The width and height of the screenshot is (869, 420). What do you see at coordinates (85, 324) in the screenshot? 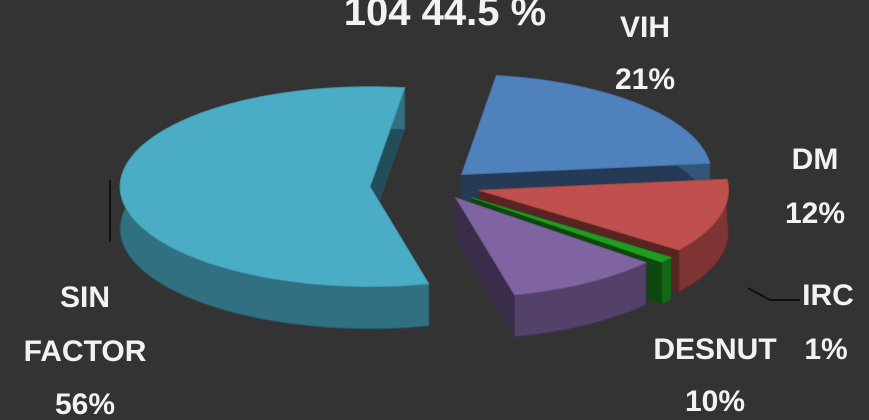
I see `slice-label: SIN FACTOR` at bounding box center [85, 324].